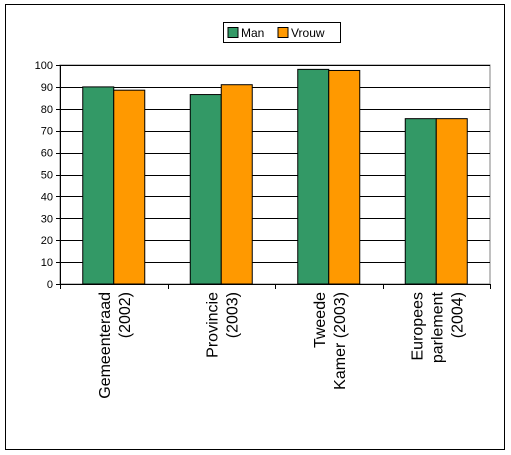 The width and height of the screenshot is (511, 455). Describe the element at coordinates (47, 263) in the screenshot. I see `y-tick-label: 10` at that location.